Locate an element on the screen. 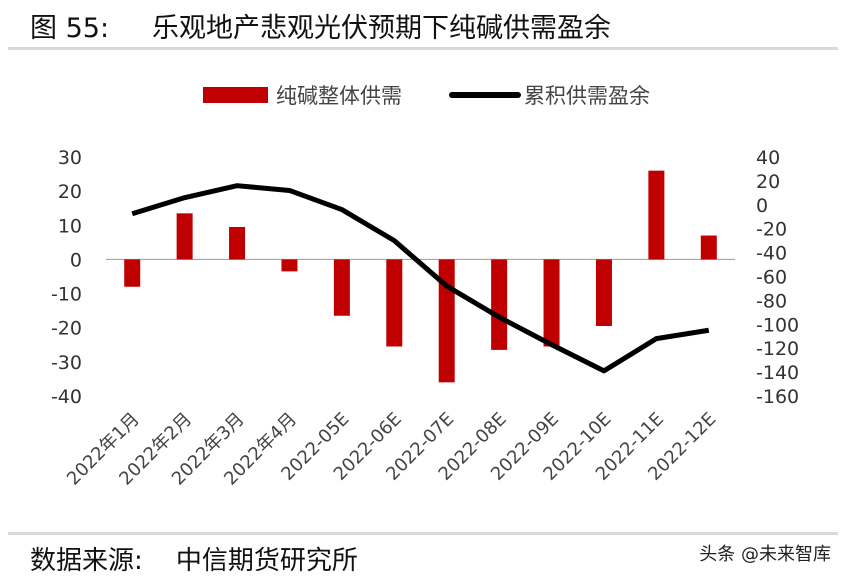 This screenshot has width=845, height=577. left-axis-tick: 20 is located at coordinates (70, 192).